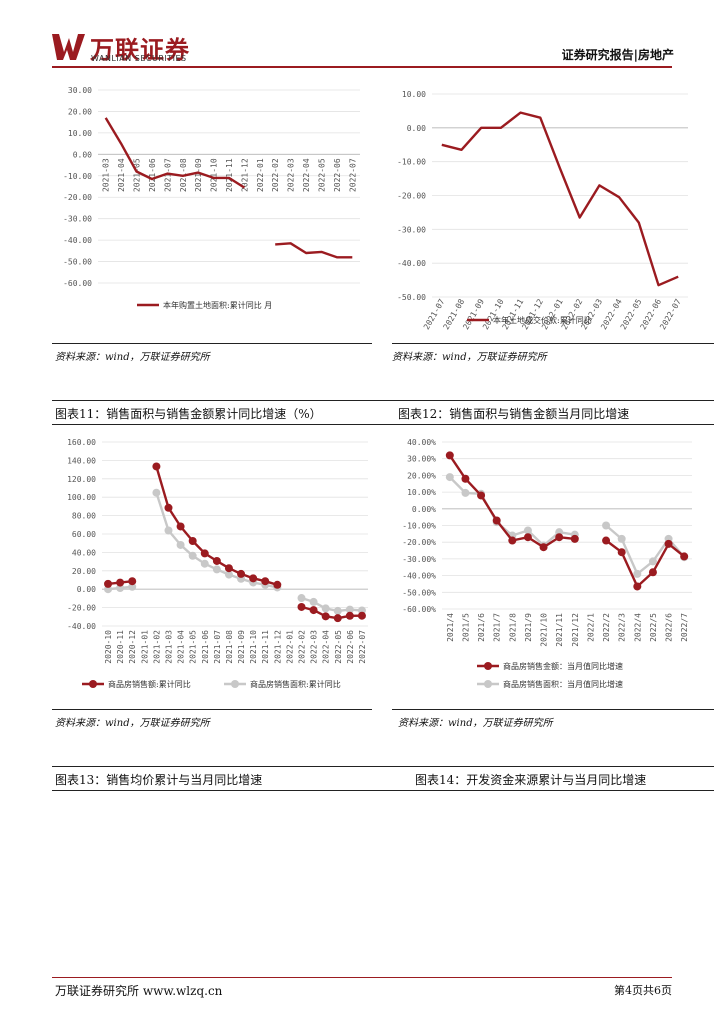  What do you see at coordinates (188, 414) in the screenshot?
I see `figure-caption: 图表11：销售面积与销售金额累计同比增速（%）` at bounding box center [188, 414].